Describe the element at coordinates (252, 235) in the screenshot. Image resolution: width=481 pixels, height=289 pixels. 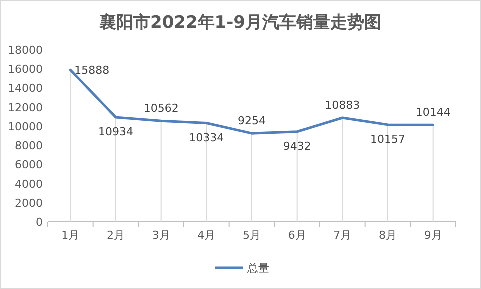
I see `x-tick-label: 5月` at that location.